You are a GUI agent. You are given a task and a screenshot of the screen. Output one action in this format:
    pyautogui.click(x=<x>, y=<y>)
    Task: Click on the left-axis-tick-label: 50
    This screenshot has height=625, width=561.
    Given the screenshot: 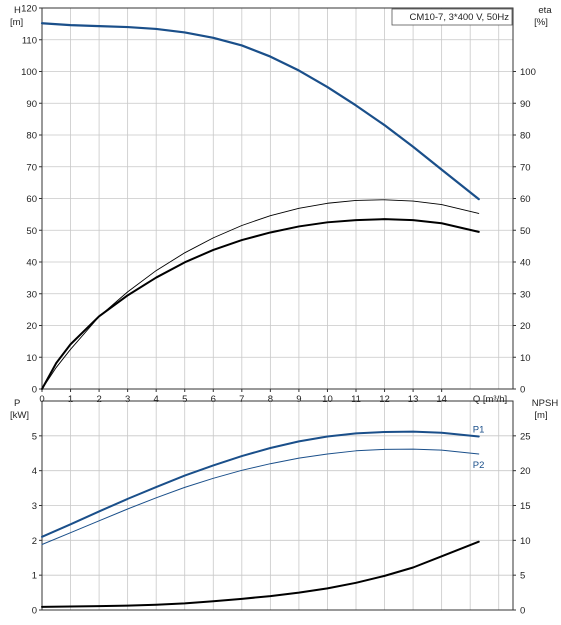 What is the action you would take?
    pyautogui.click(x=31, y=231)
    